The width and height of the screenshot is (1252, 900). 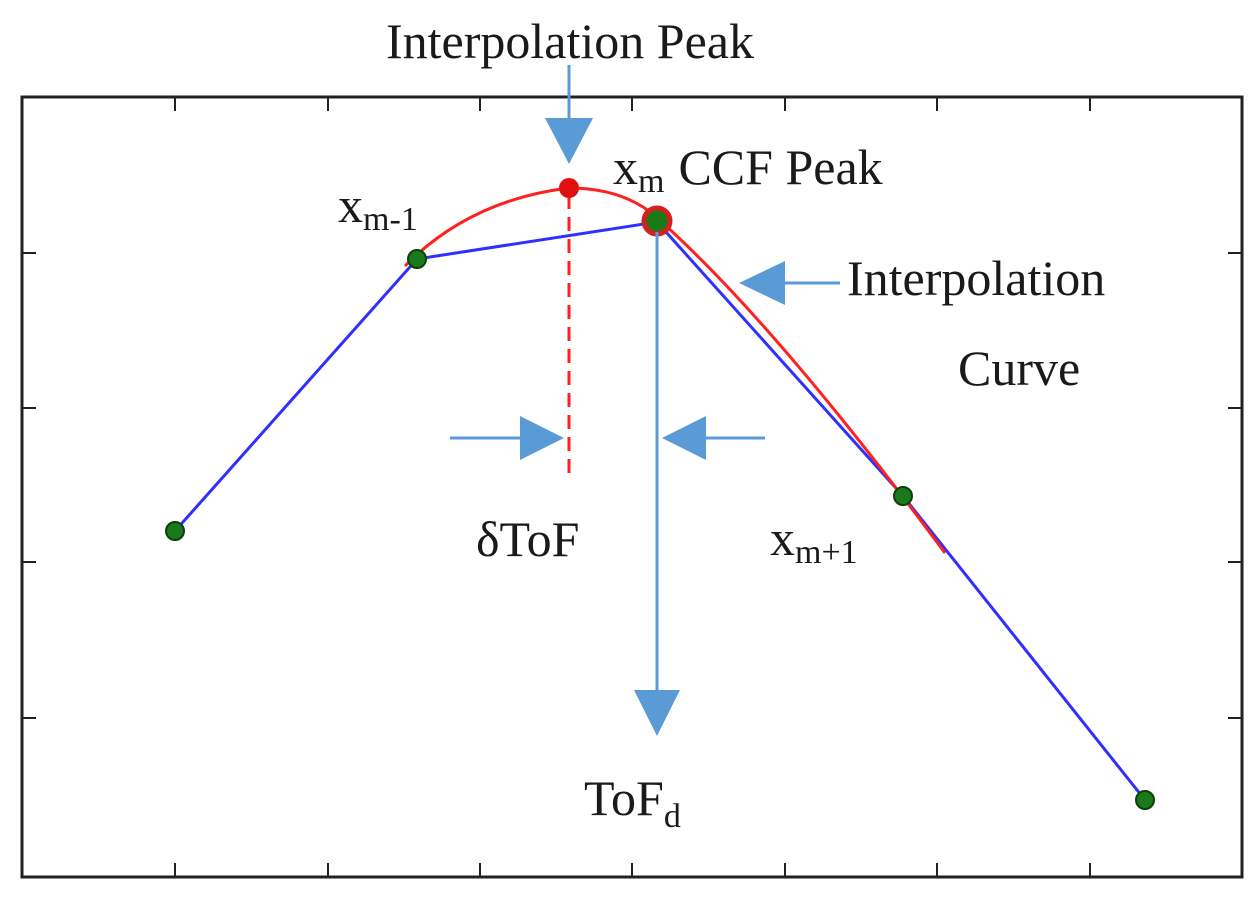 What do you see at coordinates (527, 539) in the screenshot?
I see `delta-tof-label: δToF` at bounding box center [527, 539].